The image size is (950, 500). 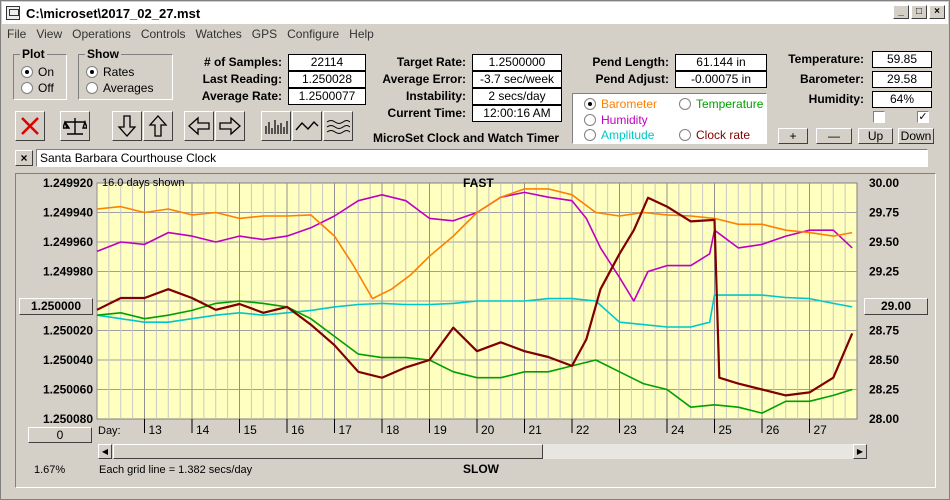 I want to click on aux-humidity-radio: Humidity, so click(x=616, y=120).